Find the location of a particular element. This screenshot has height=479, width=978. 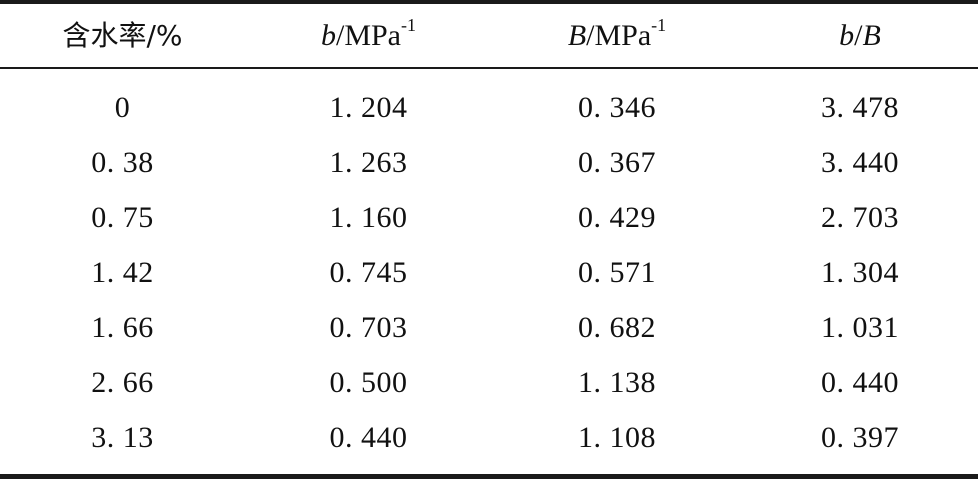

table-row: 3. 13 0. 440 1. 108 0. 397 is located at coordinates (489, 437).